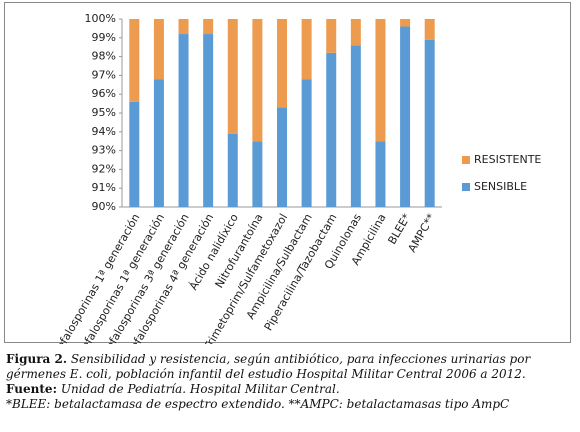  What do you see at coordinates (104, 93) in the screenshot?
I see `y-tick-label: 96%` at bounding box center [104, 93].